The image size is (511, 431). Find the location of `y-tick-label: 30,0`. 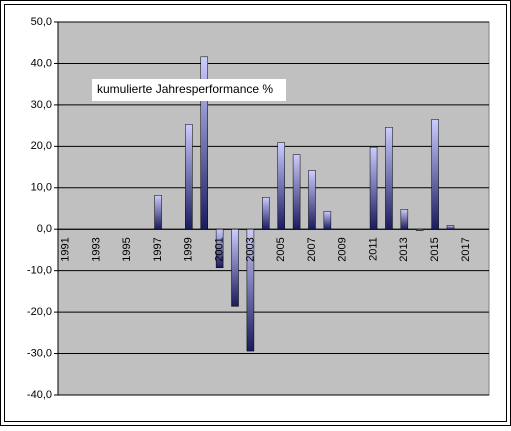

y-tick-label: 30,0 is located at coordinates (41, 105).